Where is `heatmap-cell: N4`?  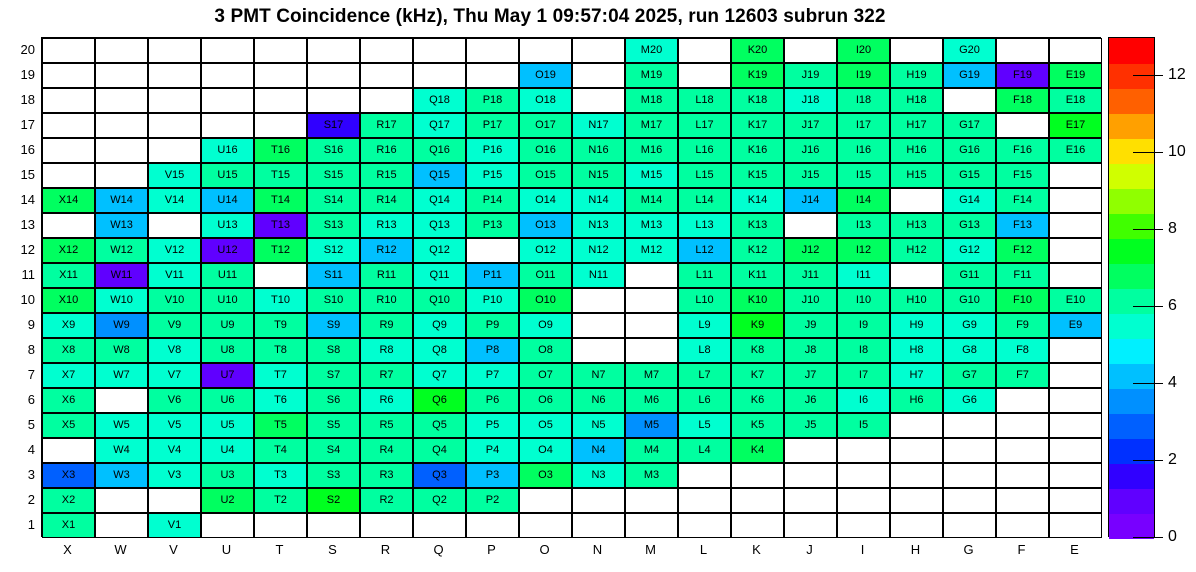 heatmap-cell: N4 is located at coordinates (598, 450).